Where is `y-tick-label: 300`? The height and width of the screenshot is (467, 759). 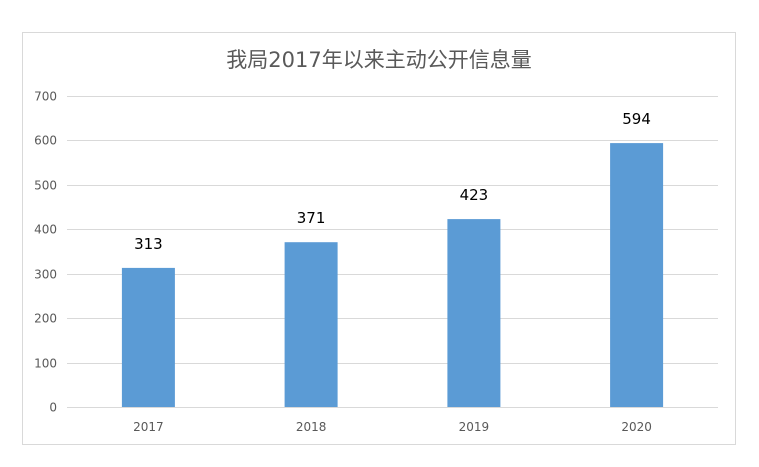 y-tick-label: 300 is located at coordinates (45, 275).